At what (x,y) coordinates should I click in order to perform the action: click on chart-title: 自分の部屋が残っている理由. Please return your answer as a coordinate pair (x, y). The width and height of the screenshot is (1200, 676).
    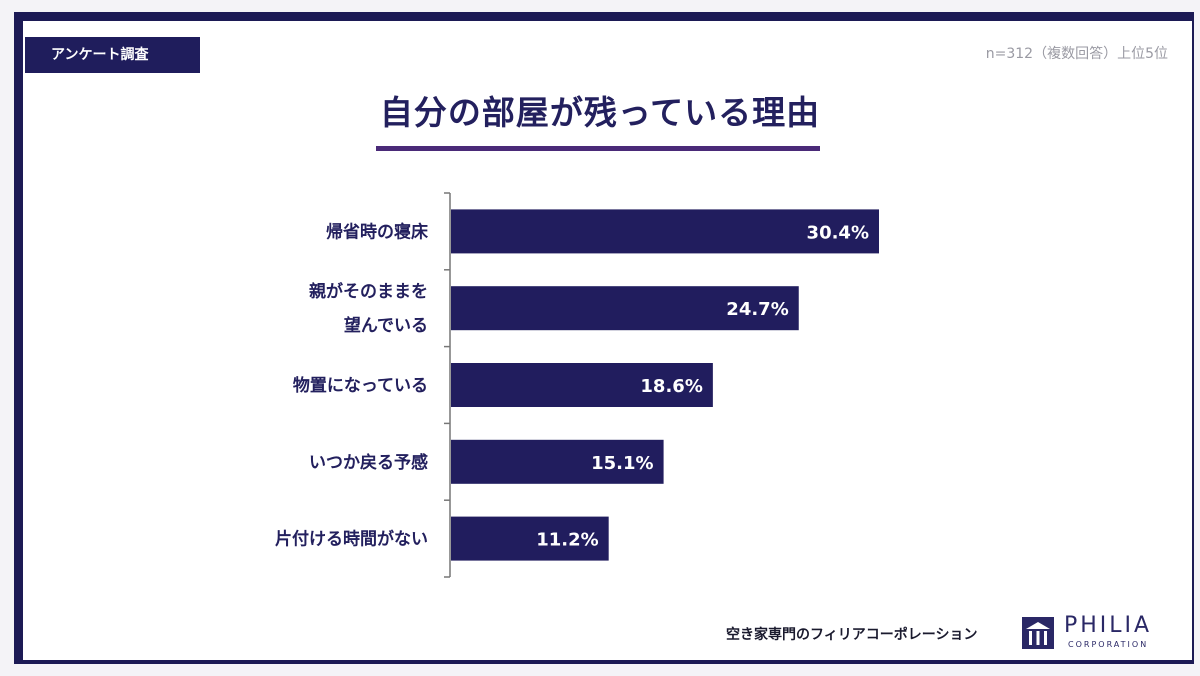
    Looking at the image, I should click on (600, 112).